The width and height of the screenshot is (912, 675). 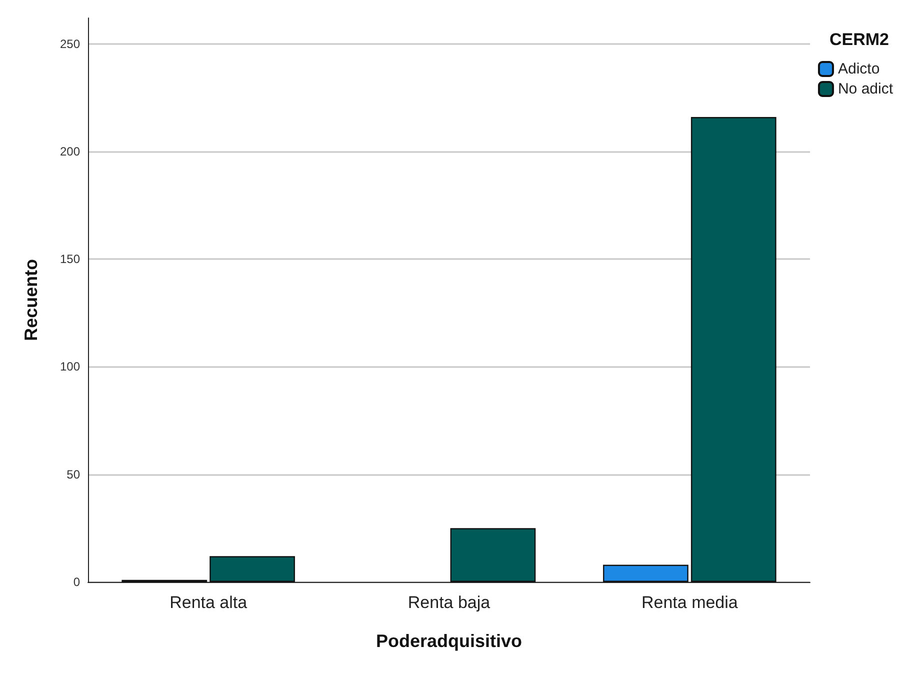 What do you see at coordinates (70, 259) in the screenshot?
I see `y-tick-label: 150` at bounding box center [70, 259].